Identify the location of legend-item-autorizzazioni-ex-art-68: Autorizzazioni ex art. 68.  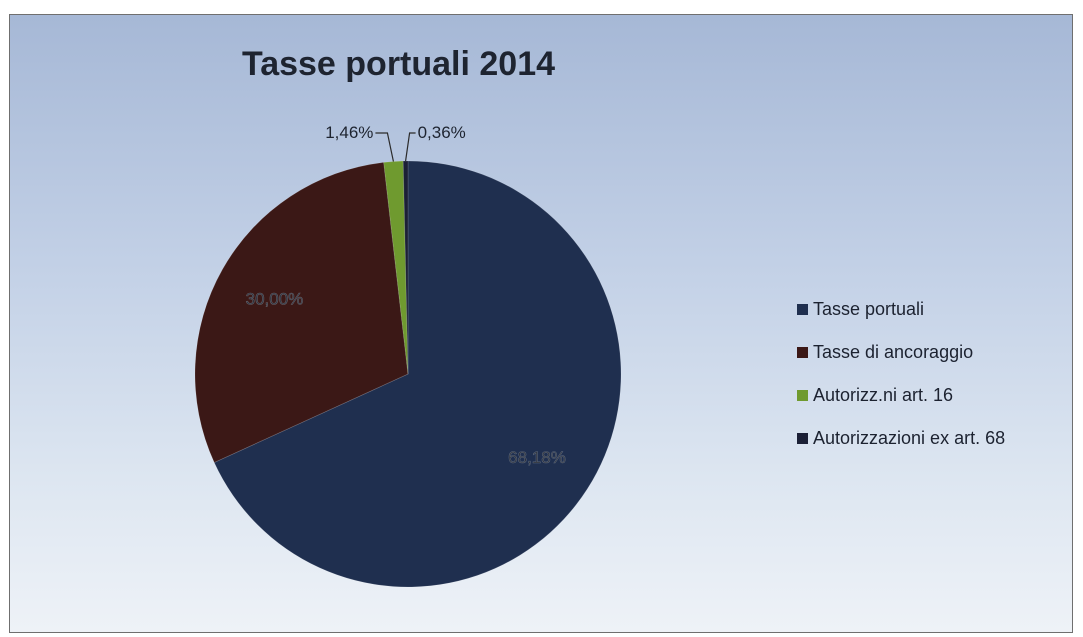
(901, 438).